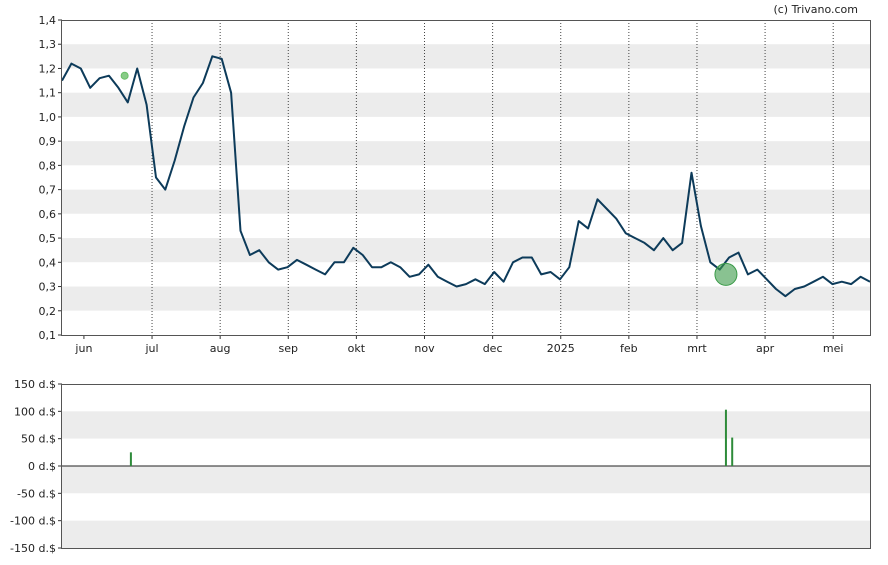 This screenshot has width=888, height=565. I want to click on price-tick-label: 0,4, so click(48, 262).